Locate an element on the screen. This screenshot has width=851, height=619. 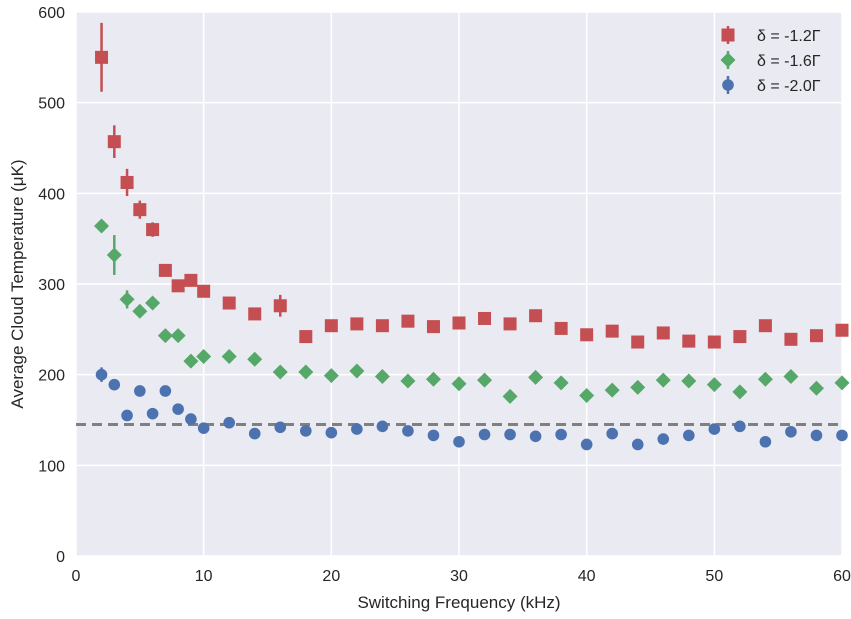
legend-label: δ = -1.2Γ is located at coordinates (789, 36).